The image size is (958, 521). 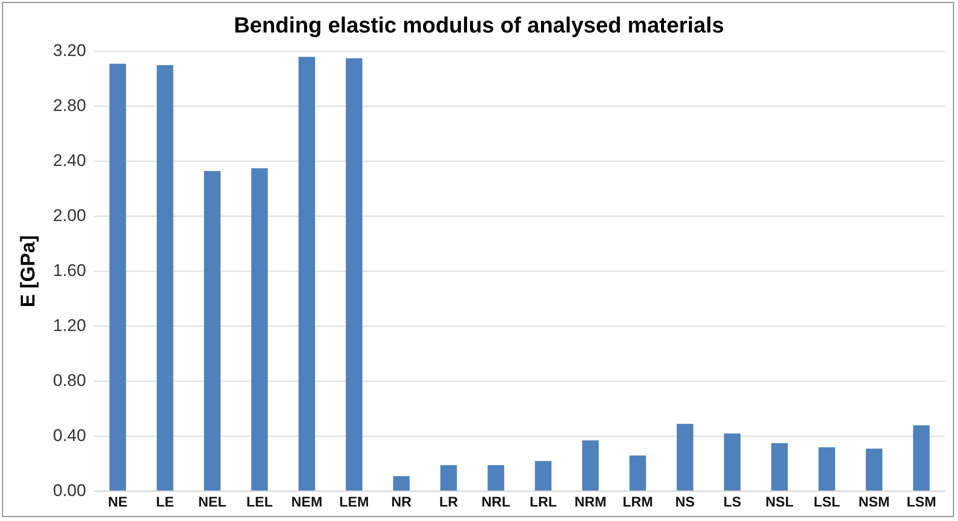 I want to click on y-tick-label: 2.40, so click(x=69, y=160).